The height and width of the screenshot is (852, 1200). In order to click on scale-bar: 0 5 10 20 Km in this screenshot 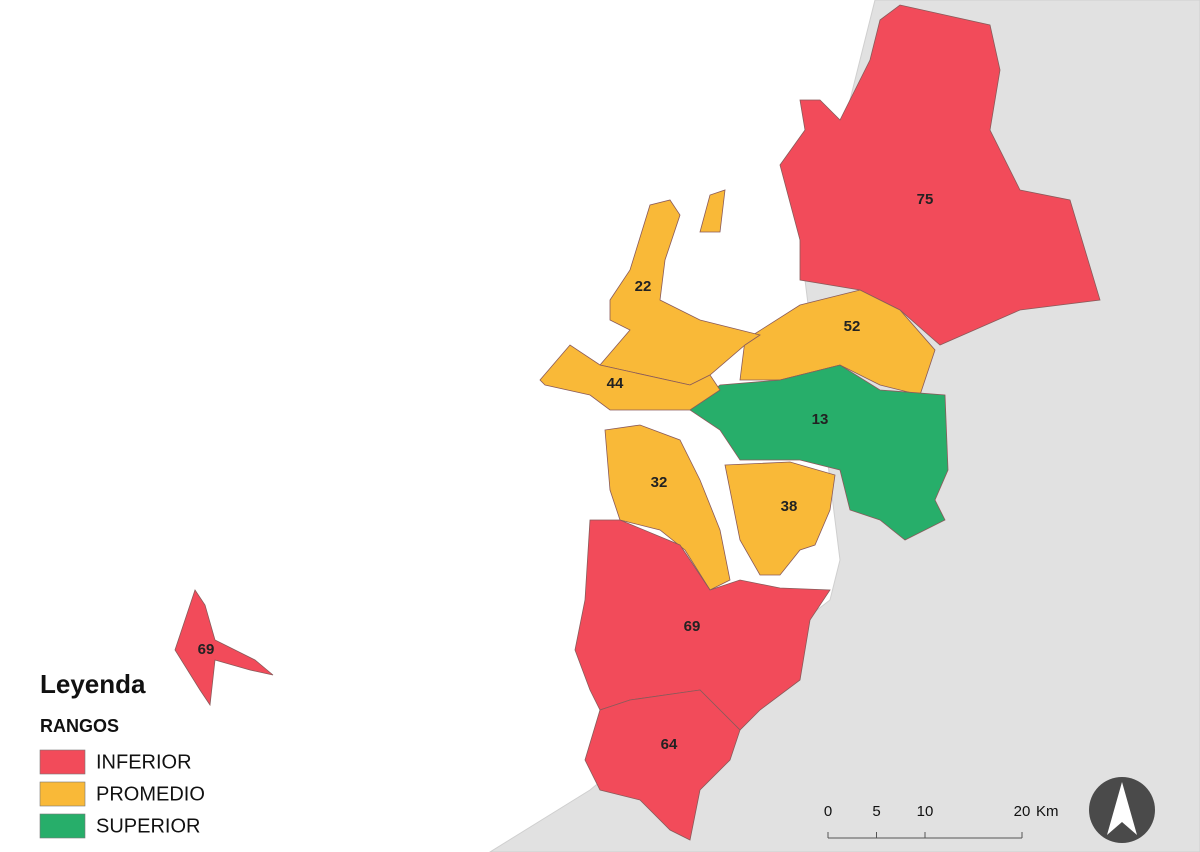, I will do `click(941, 821)`.